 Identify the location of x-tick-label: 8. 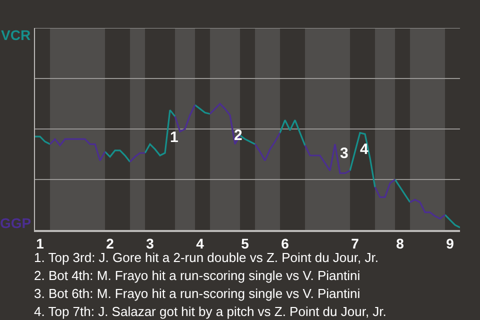
(400, 244).